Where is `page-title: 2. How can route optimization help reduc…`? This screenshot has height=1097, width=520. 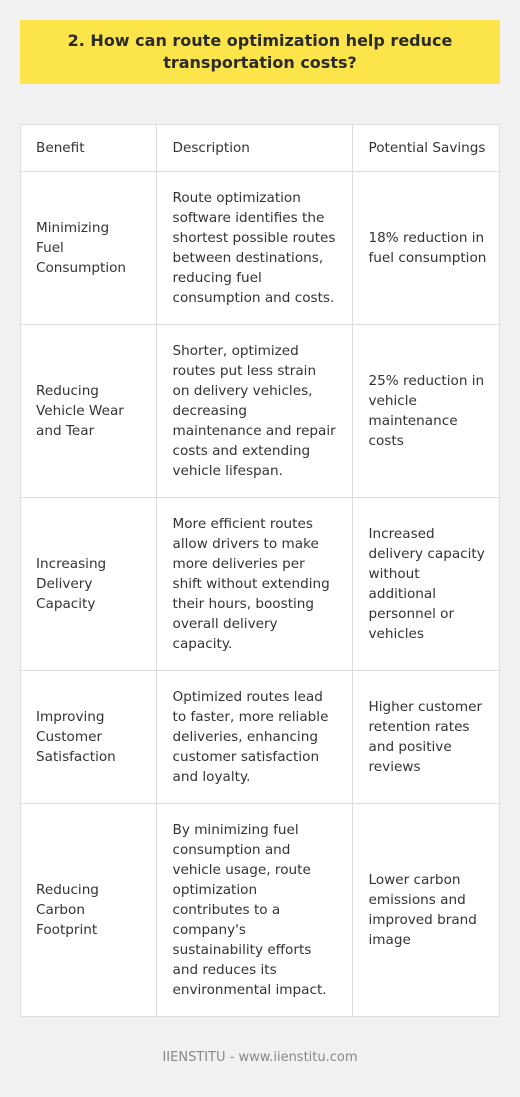
page-title: 2. How can route optimization help reduc… is located at coordinates (260, 51).